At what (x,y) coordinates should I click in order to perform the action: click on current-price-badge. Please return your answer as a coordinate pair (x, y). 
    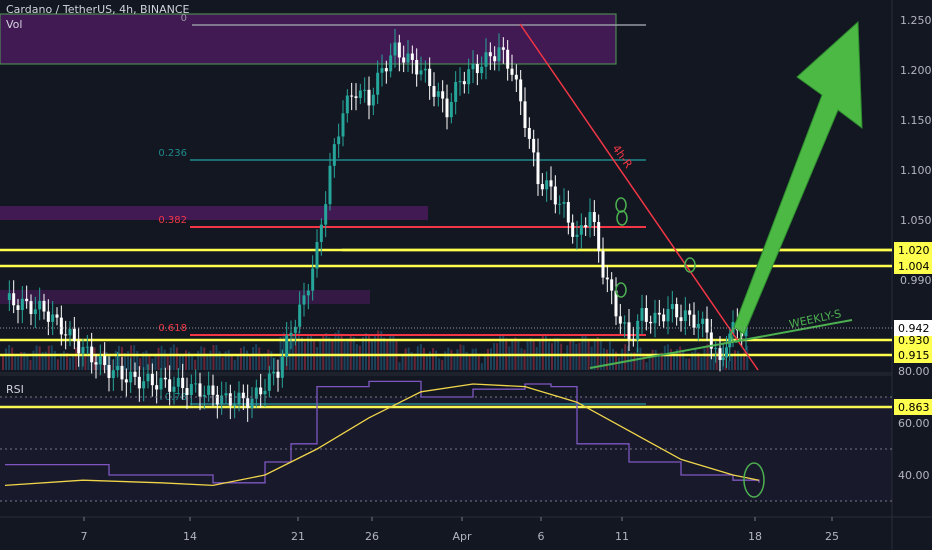
    Looking at the image, I should click on (913, 328).